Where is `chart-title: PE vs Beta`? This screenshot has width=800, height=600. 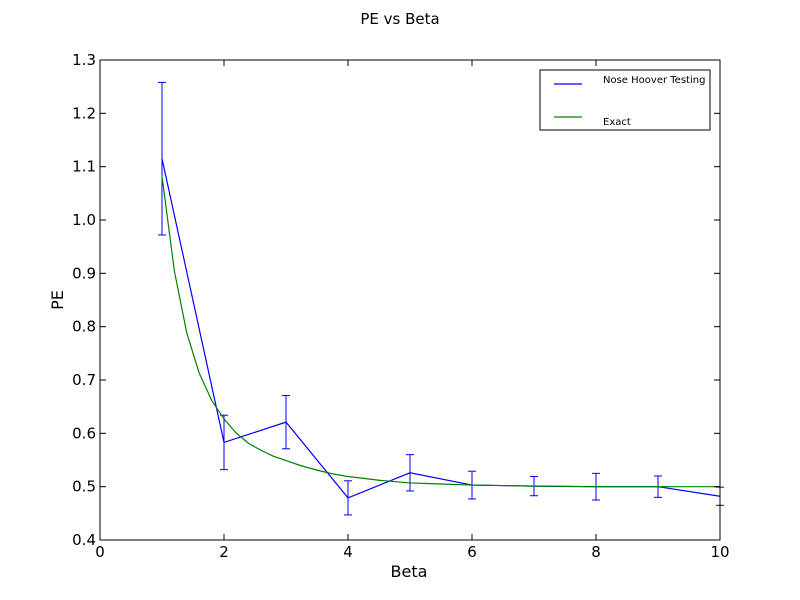
chart-title: PE vs Beta is located at coordinates (399, 19).